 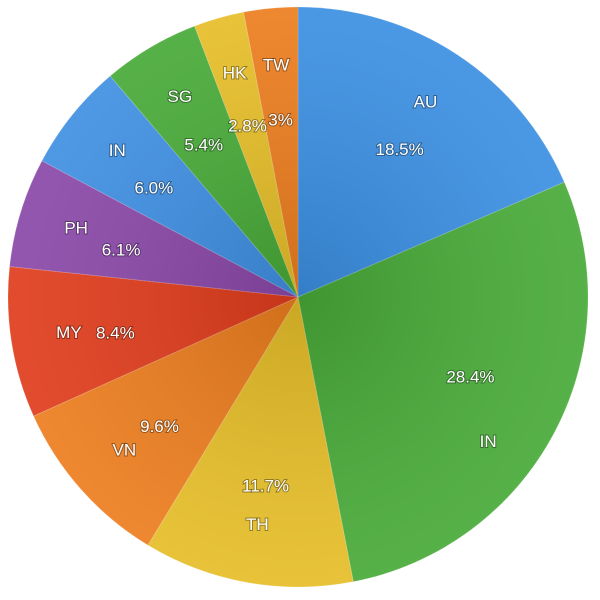 I want to click on slice-label: TH, so click(x=257, y=524).